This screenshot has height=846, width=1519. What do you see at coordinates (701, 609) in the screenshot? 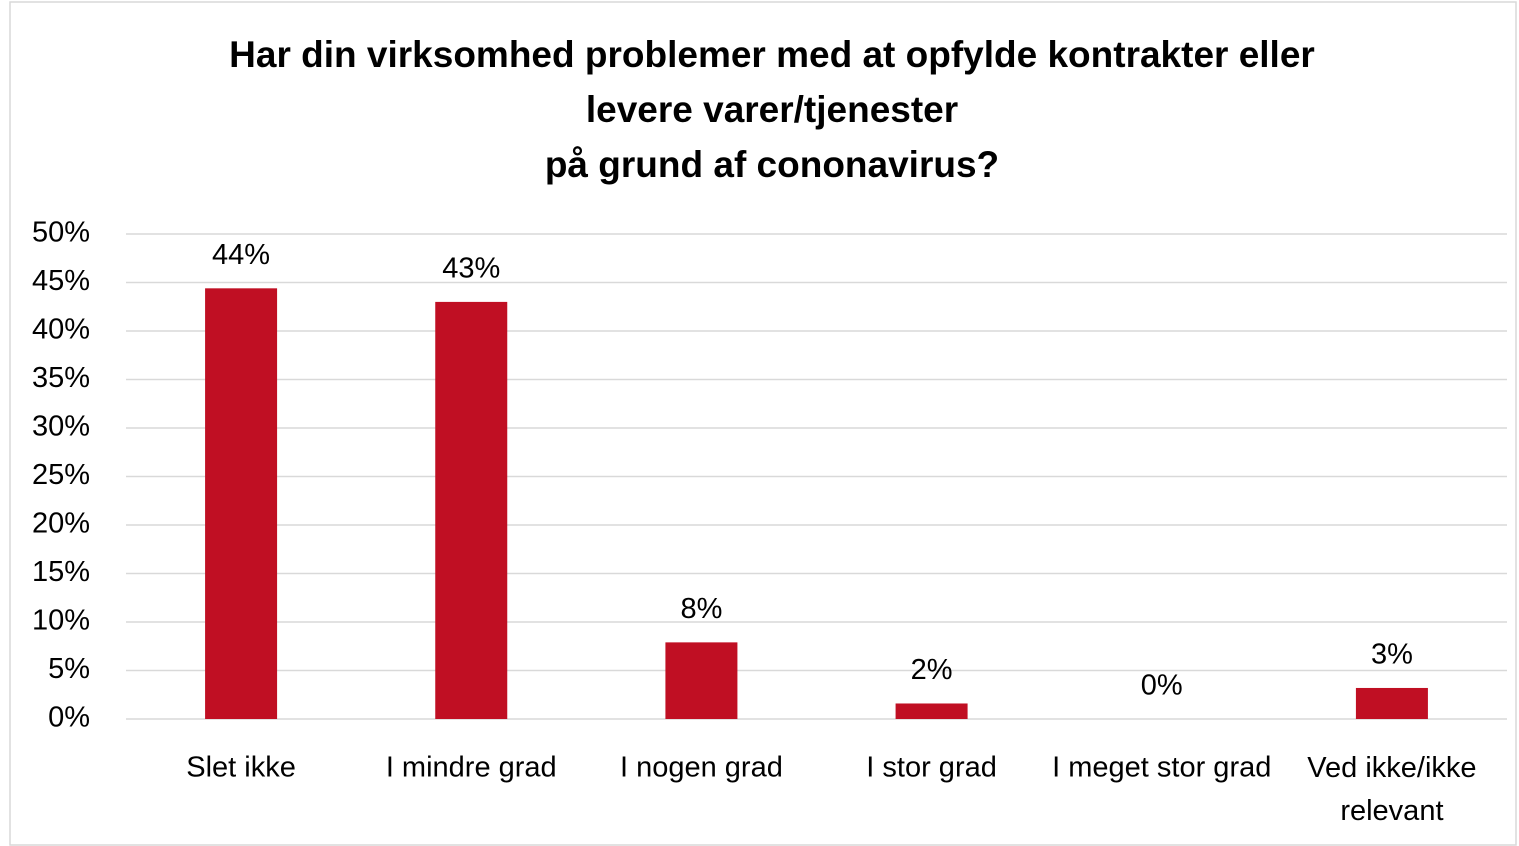
I see `data-label: 8%` at bounding box center [701, 609].